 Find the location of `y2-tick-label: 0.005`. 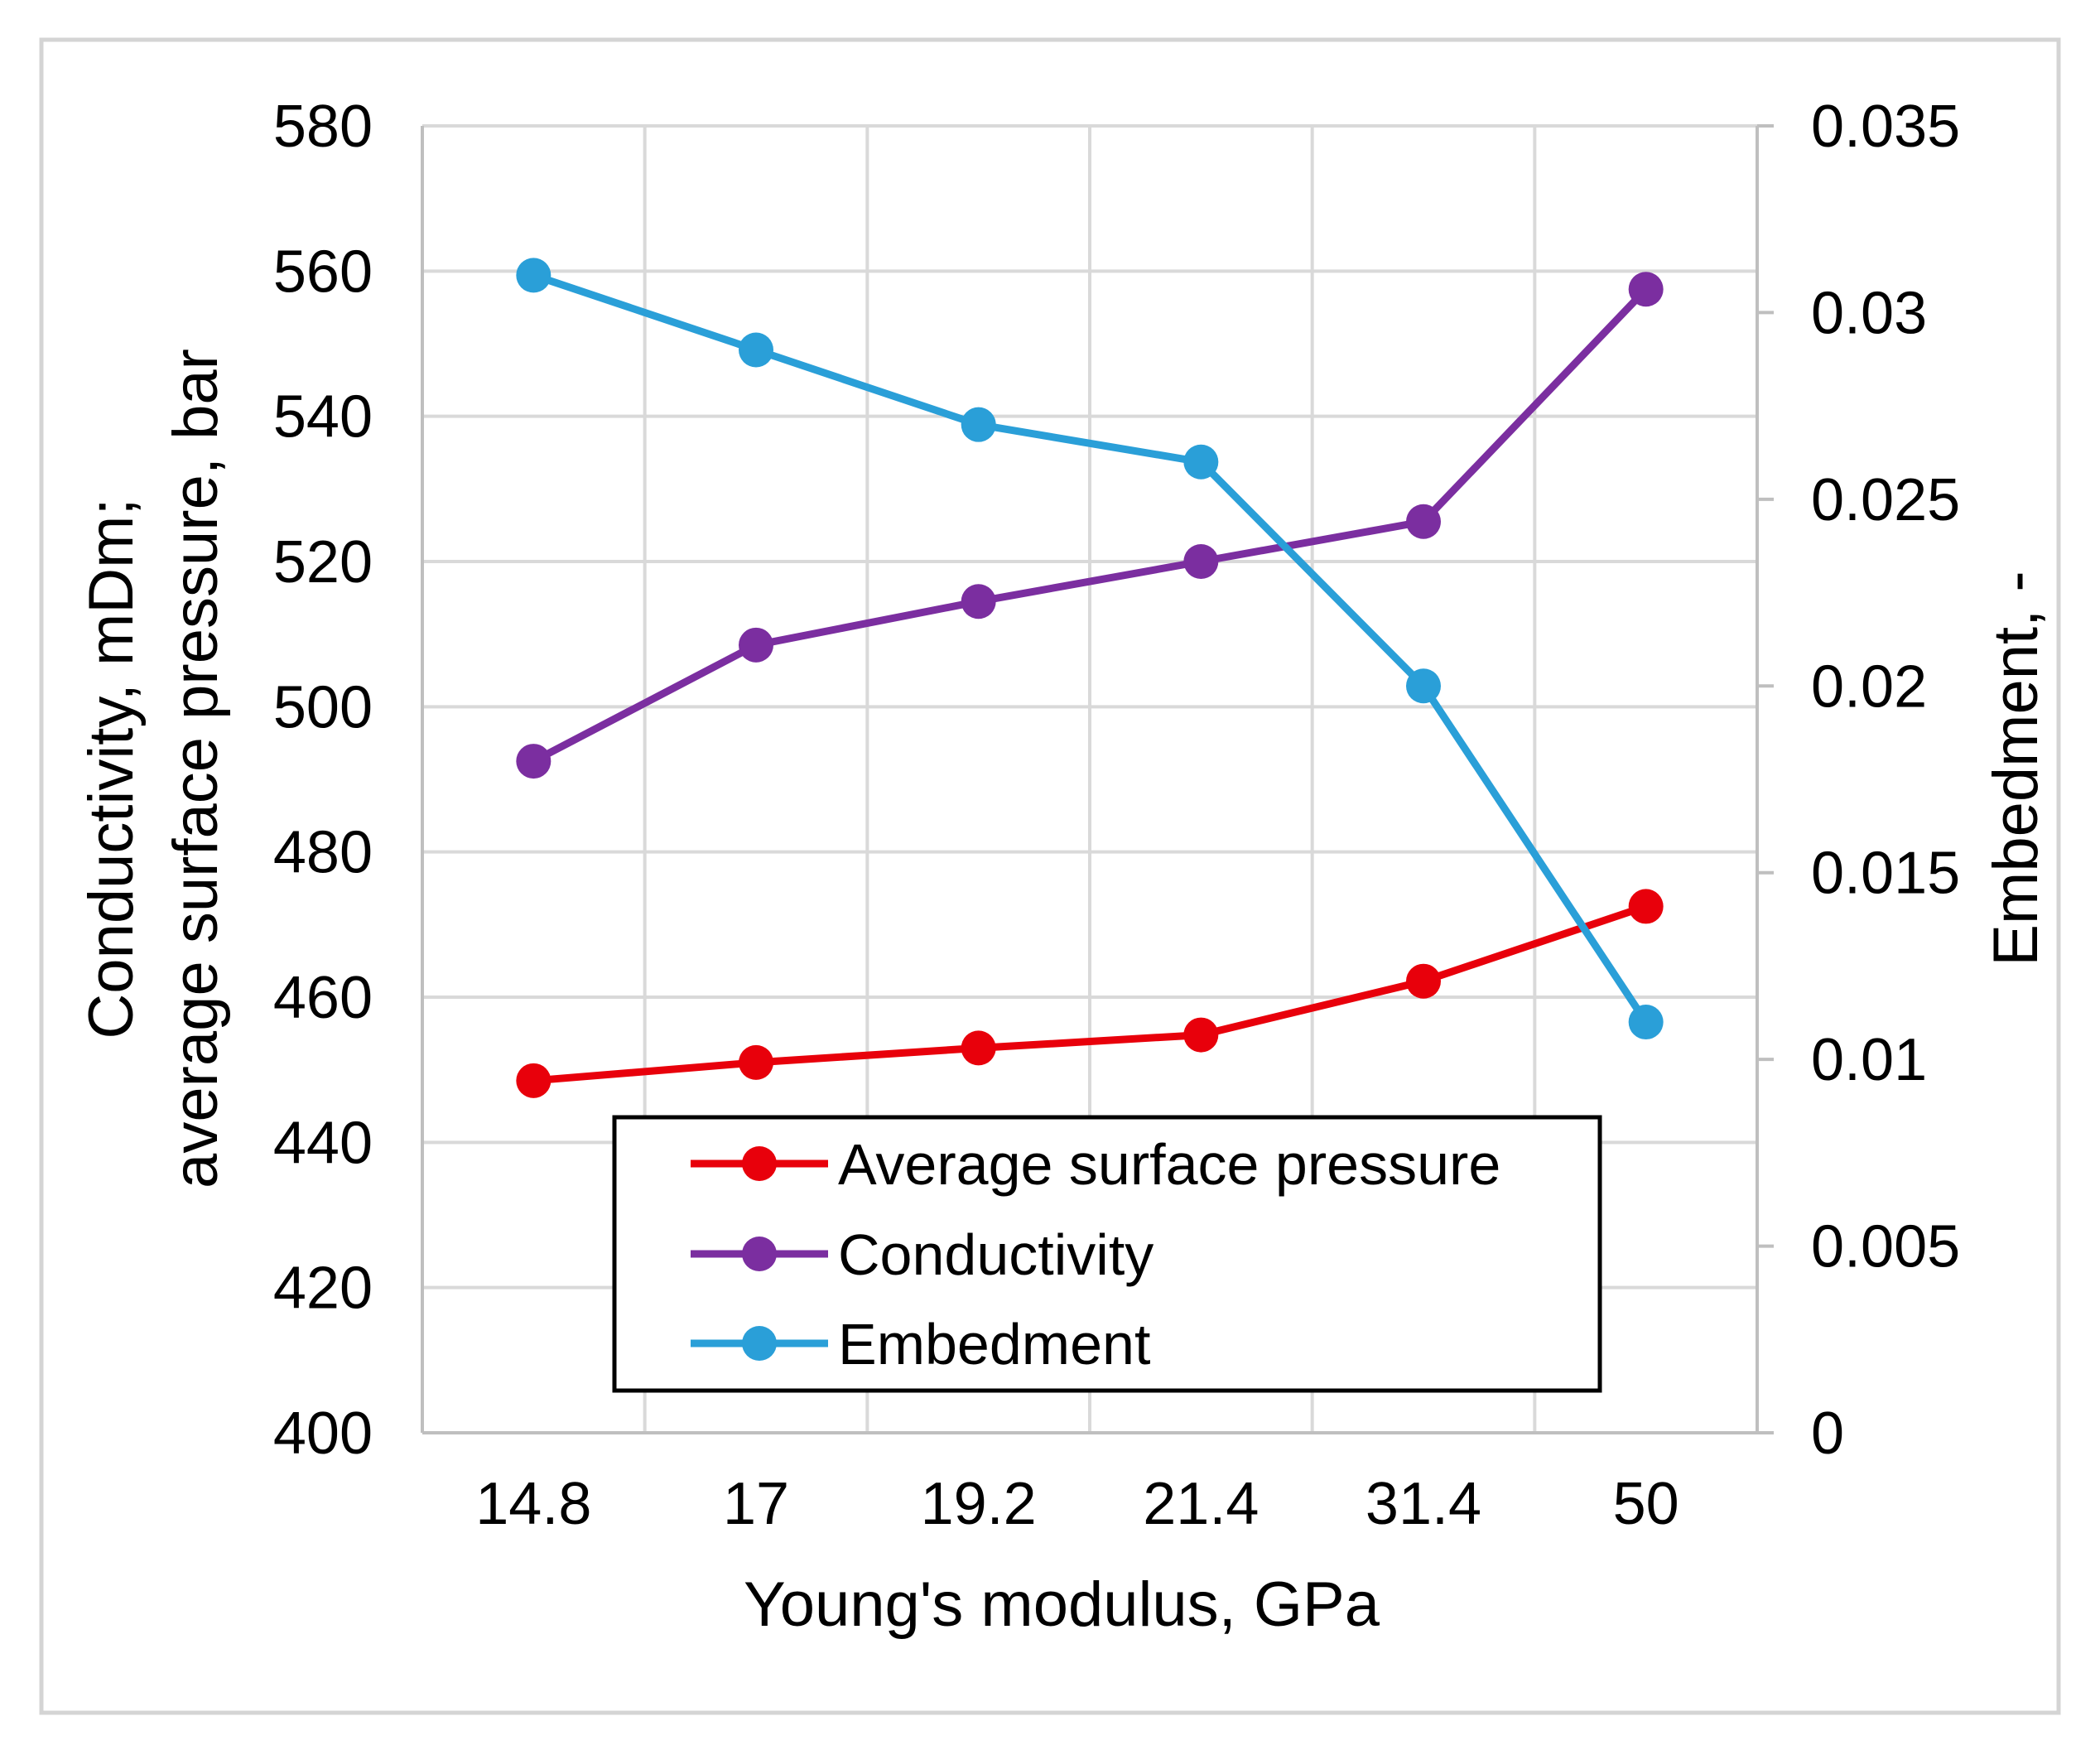

y2-tick-label: 0.005 is located at coordinates (1885, 1247).